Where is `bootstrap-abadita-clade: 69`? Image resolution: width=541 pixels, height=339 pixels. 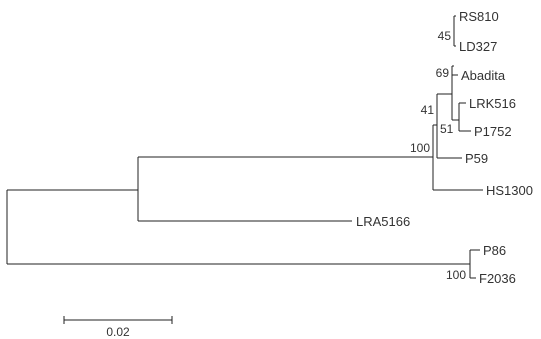
bootstrap-abadita-clade: 69 is located at coordinates (443, 73).